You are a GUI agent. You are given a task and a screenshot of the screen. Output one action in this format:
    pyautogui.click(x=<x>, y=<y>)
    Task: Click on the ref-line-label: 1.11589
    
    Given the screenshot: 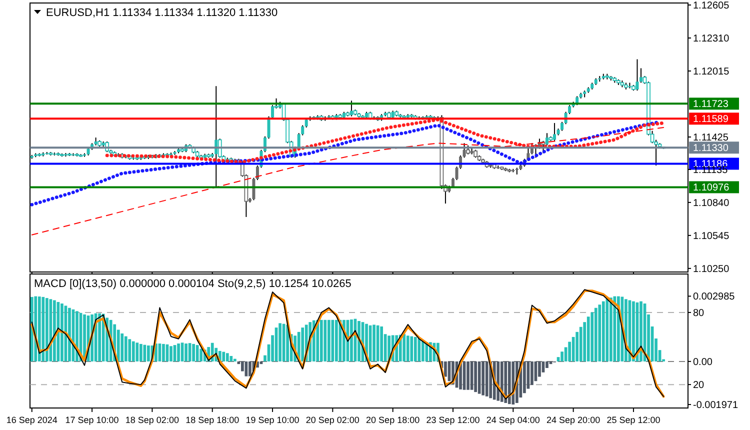 What is the action you would take?
    pyautogui.click(x=711, y=120)
    